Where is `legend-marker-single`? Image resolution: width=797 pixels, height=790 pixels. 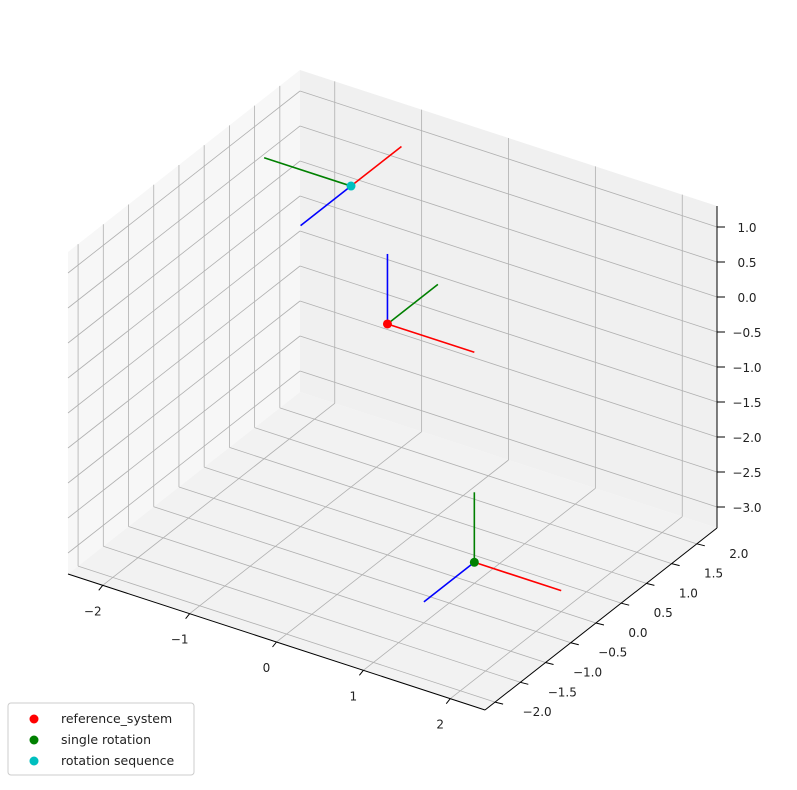 legend-marker-single is located at coordinates (34, 740).